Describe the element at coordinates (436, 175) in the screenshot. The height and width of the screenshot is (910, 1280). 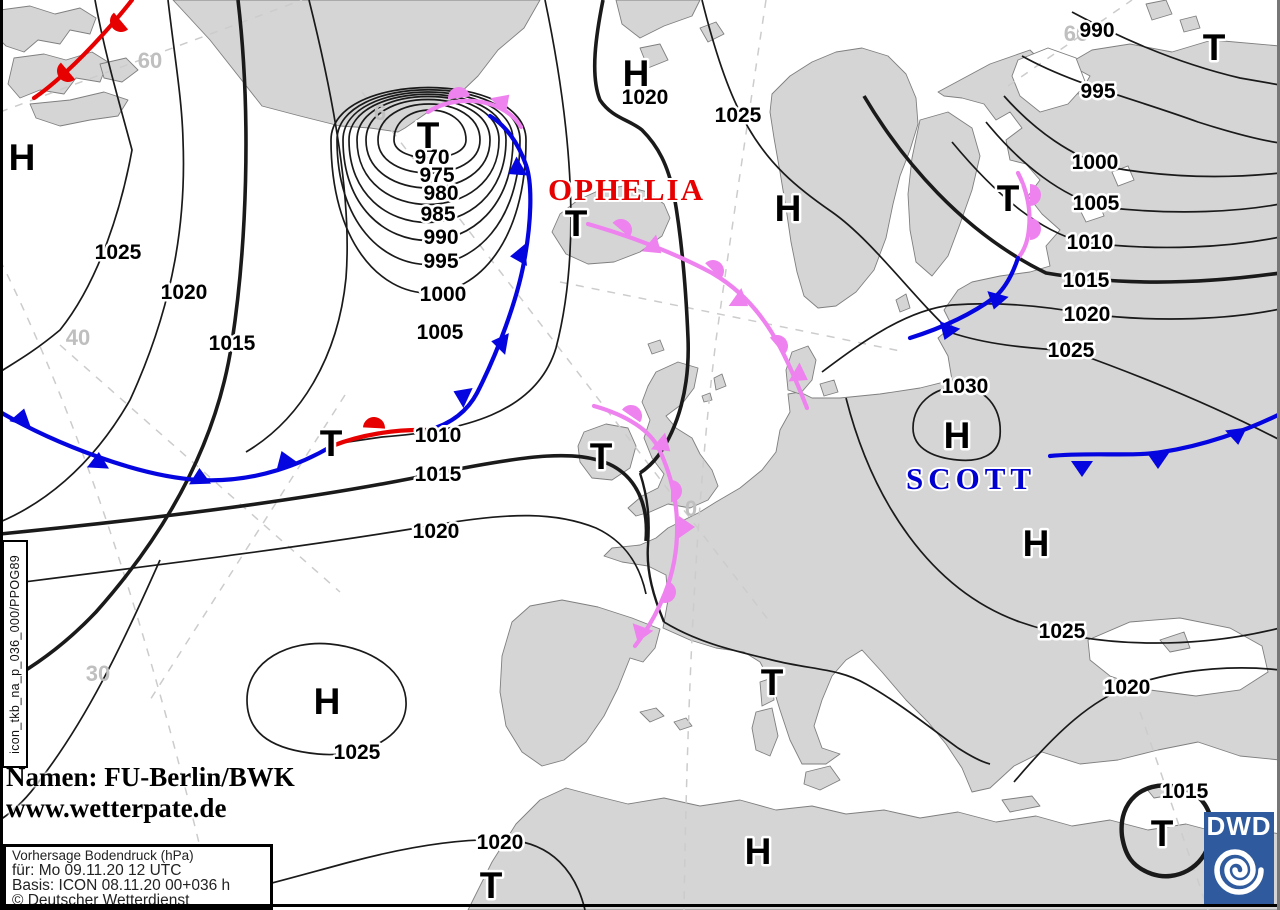
I see `pressure-label: 975` at that location.